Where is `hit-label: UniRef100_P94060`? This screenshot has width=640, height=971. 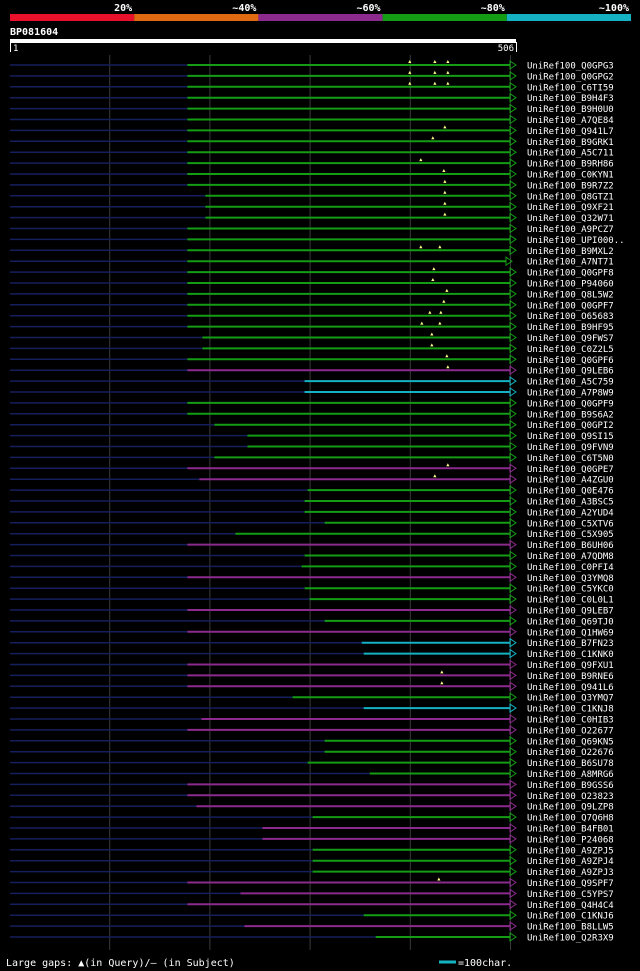
hit-label: UniRef100_P94060 is located at coordinates (570, 285).